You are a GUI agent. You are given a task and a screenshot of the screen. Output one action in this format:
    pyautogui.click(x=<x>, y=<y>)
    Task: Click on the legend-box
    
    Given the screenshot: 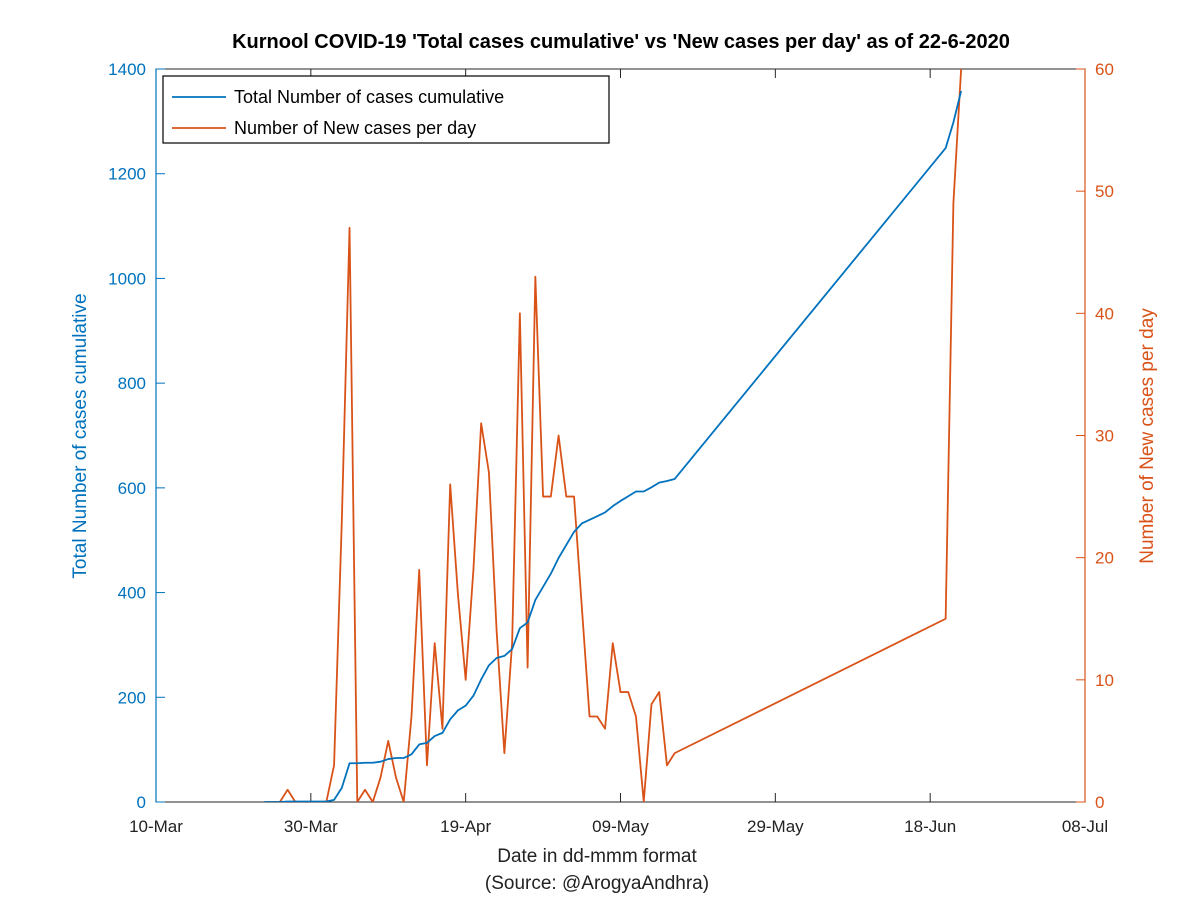 What is the action you would take?
    pyautogui.click(x=386, y=109)
    